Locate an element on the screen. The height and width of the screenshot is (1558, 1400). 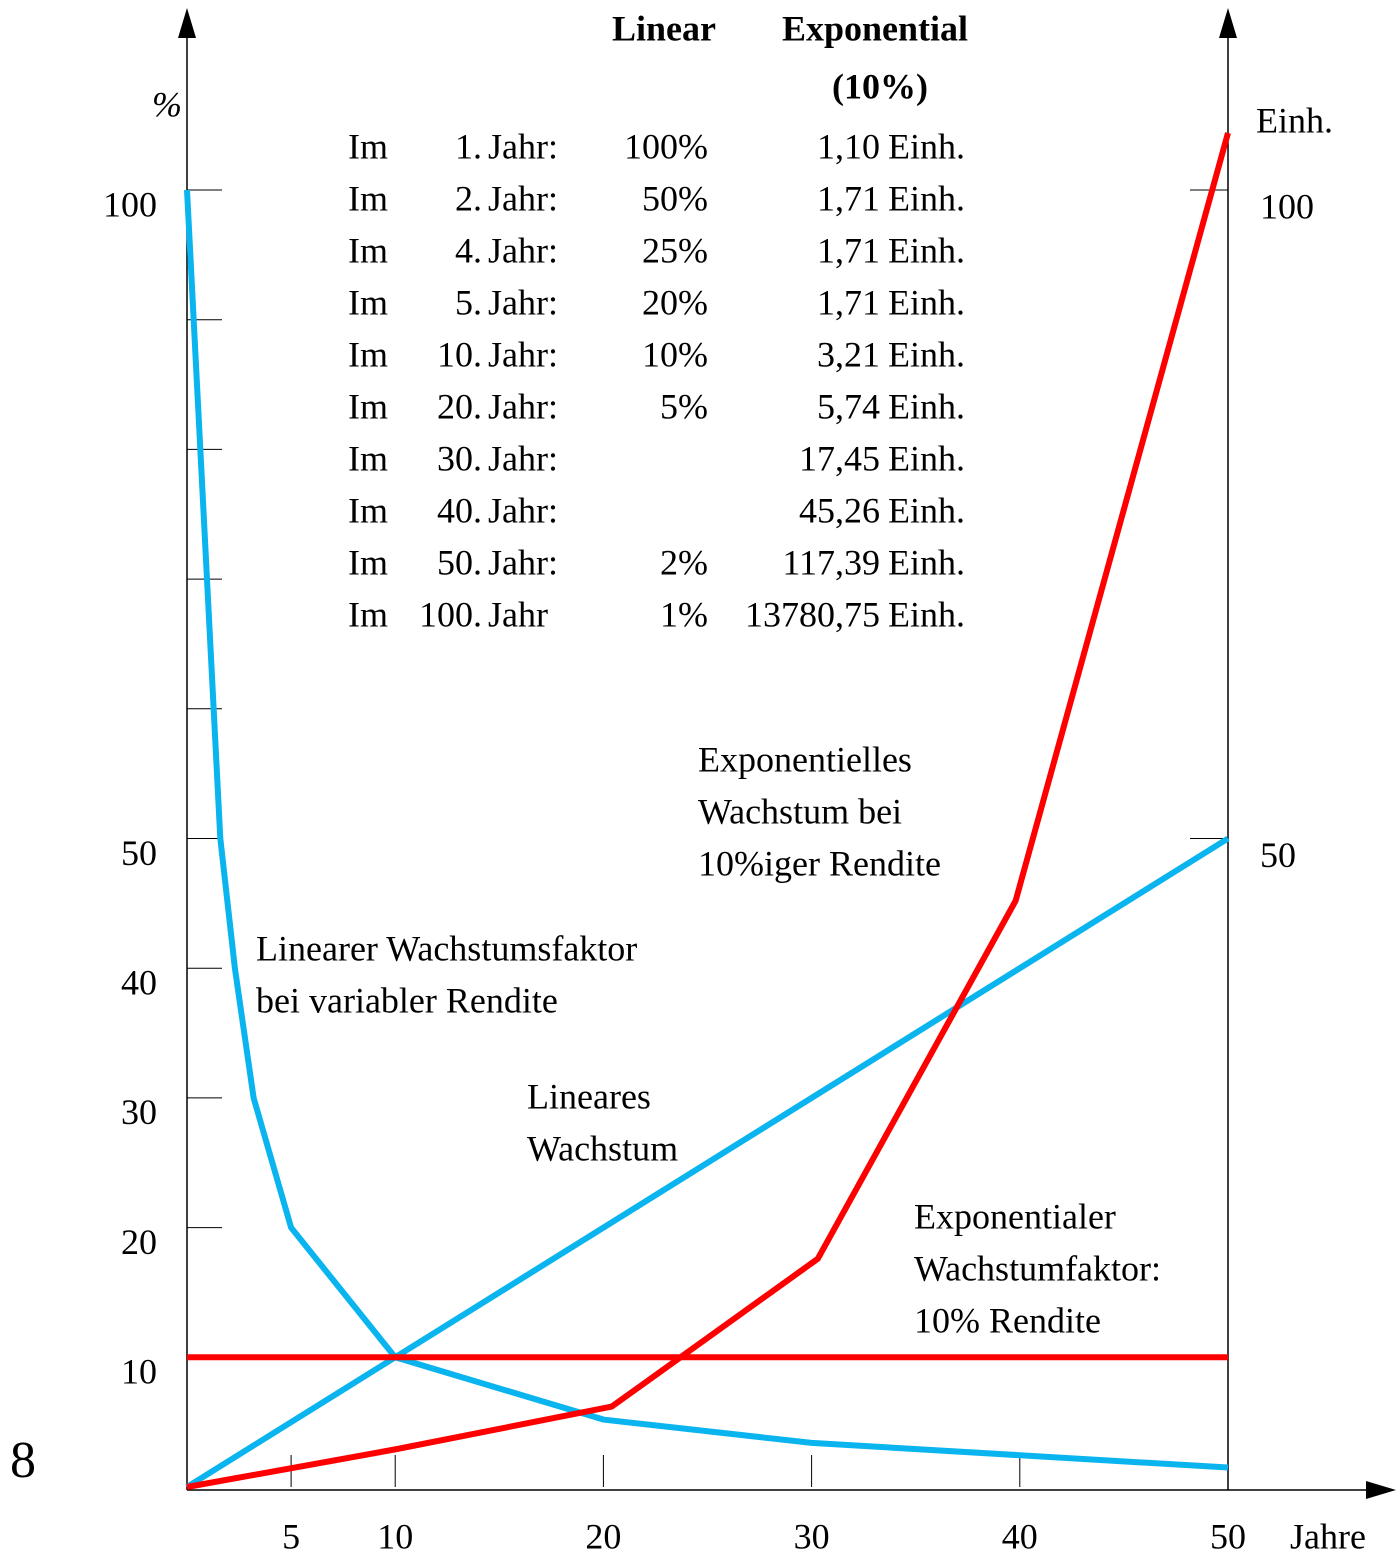
table-cell: 1,10 is located at coordinates (848, 146).